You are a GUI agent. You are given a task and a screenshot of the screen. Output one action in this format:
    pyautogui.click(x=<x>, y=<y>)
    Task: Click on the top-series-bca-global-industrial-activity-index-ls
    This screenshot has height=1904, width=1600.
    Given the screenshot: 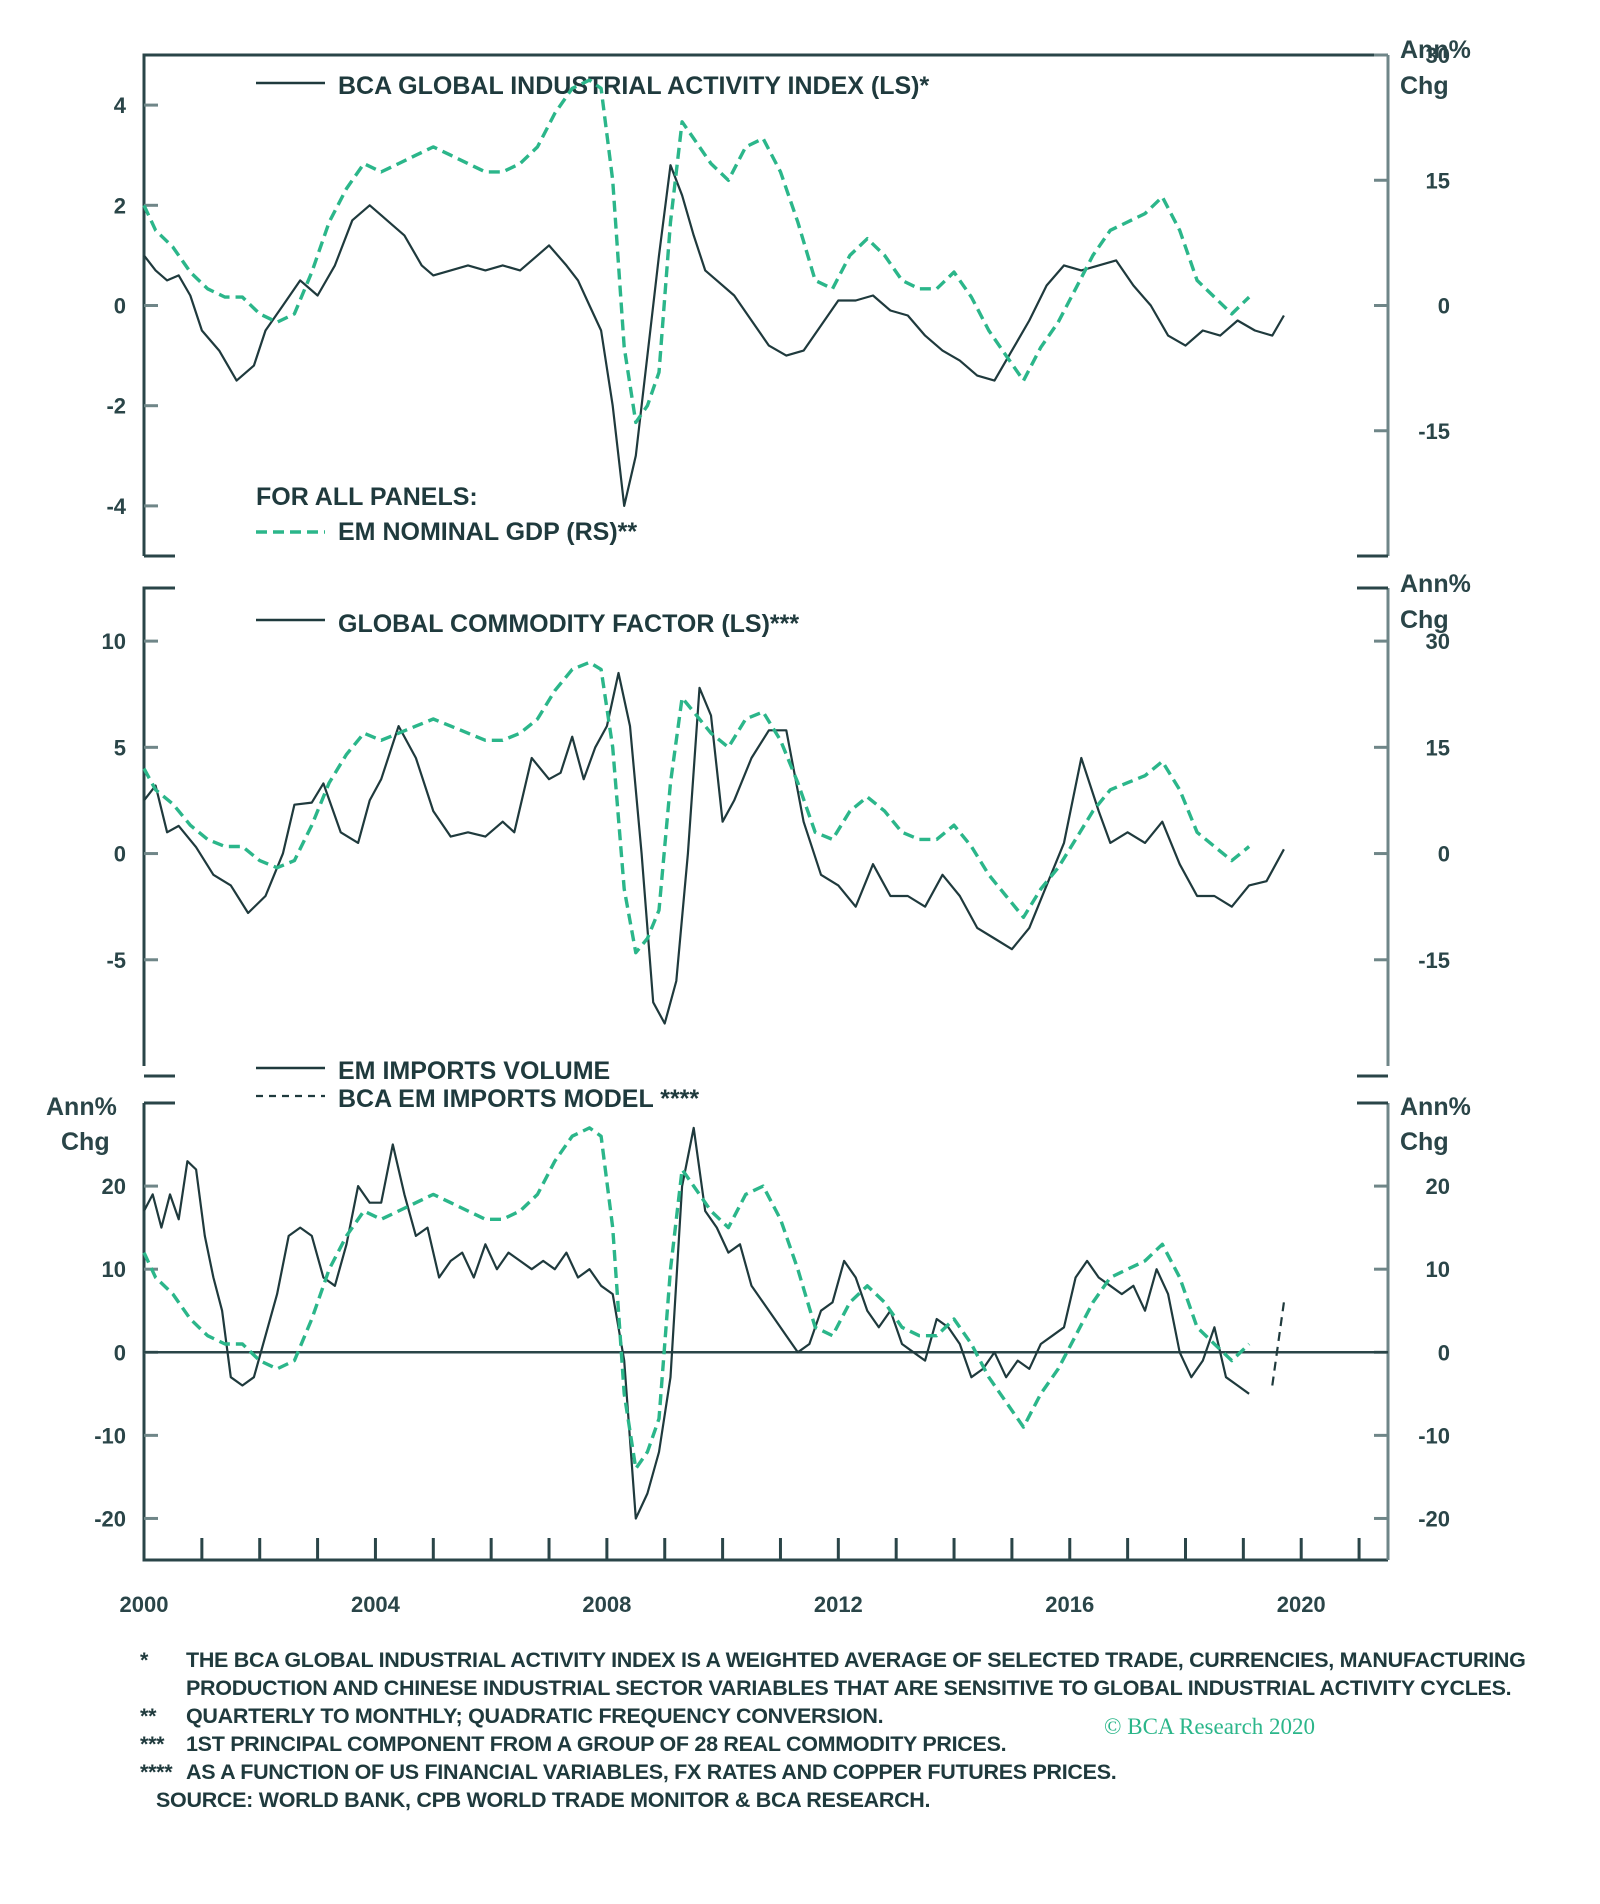 What is the action you would take?
    pyautogui.click(x=714, y=335)
    